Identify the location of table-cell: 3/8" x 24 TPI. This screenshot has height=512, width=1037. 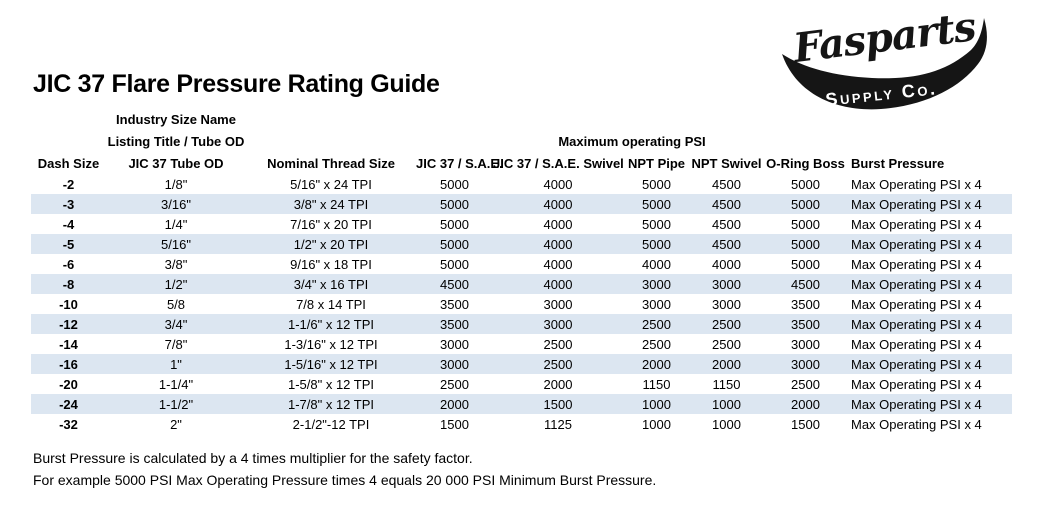
(331, 204).